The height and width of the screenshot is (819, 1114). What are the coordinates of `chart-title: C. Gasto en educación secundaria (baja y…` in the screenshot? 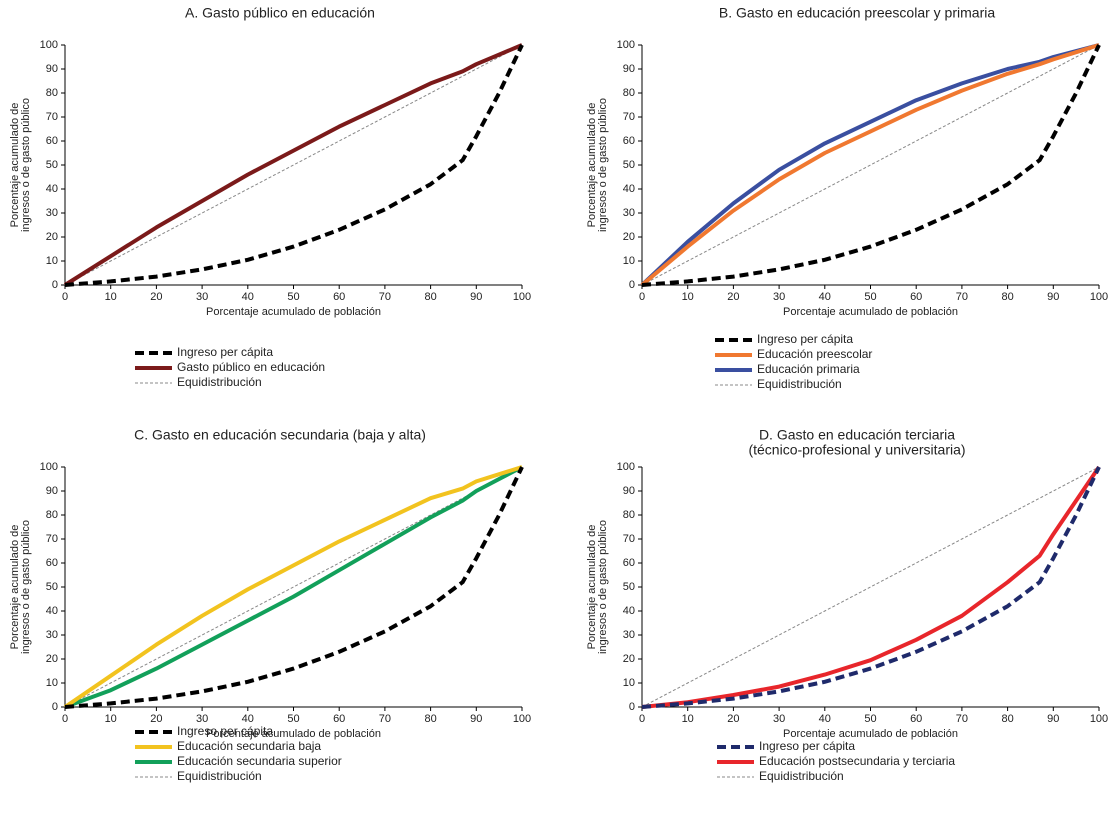 It's located at (280, 435).